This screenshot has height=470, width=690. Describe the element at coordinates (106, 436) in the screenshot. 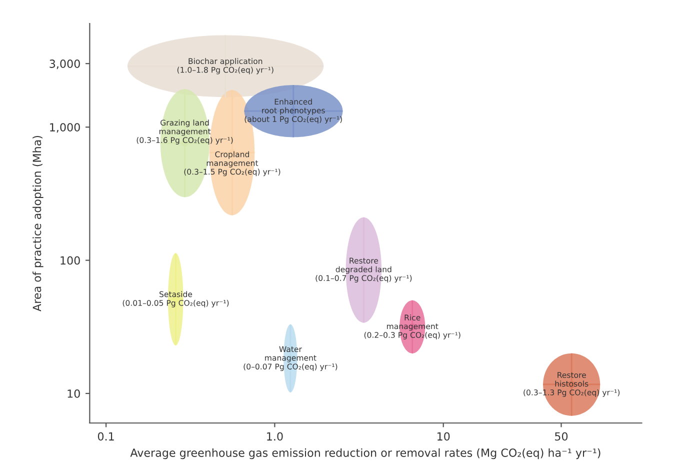

I see `x-tick-label: 0.1` at that location.